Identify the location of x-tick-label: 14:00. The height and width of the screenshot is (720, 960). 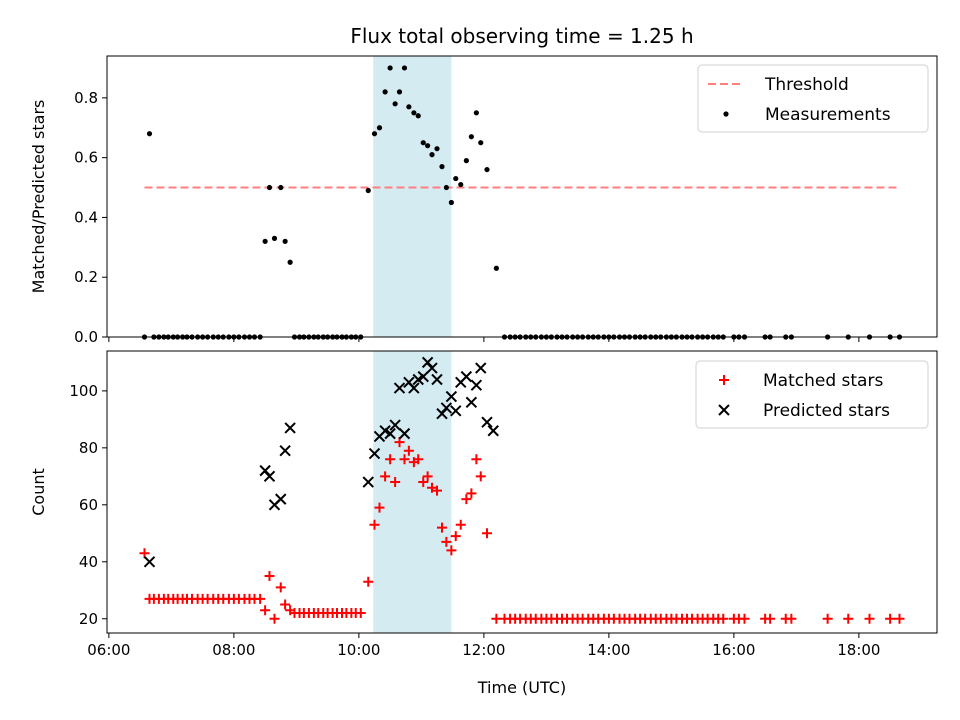
(608, 650).